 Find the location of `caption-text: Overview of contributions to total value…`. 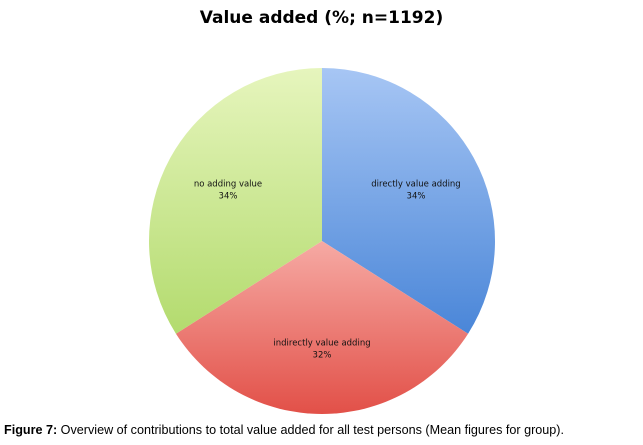

caption-text: Overview of contributions to total value… is located at coordinates (310, 430).